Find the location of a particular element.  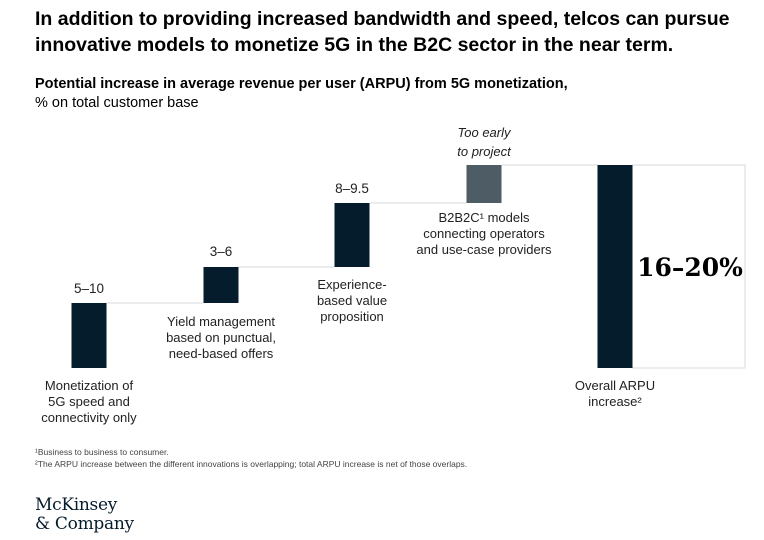

category-label: and use-case providers is located at coordinates (484, 249).